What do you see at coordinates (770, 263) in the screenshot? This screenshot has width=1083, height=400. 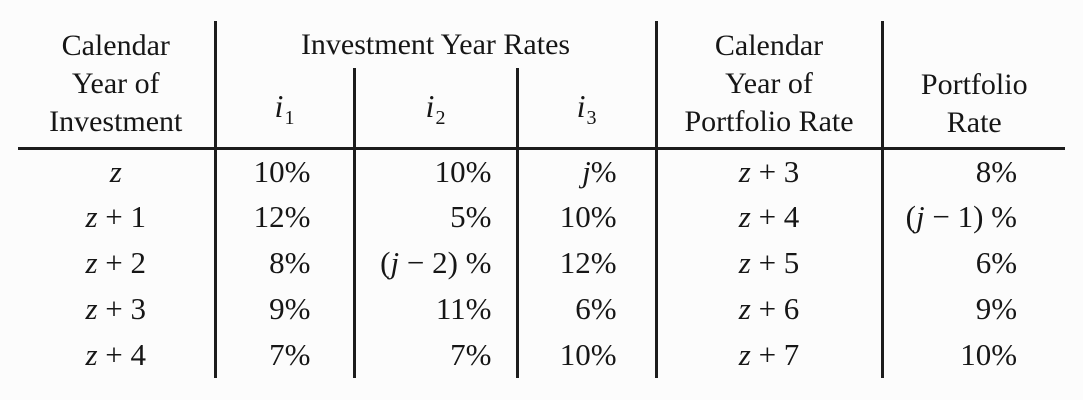 I see `cell-portfolio-year: z + 5` at bounding box center [770, 263].